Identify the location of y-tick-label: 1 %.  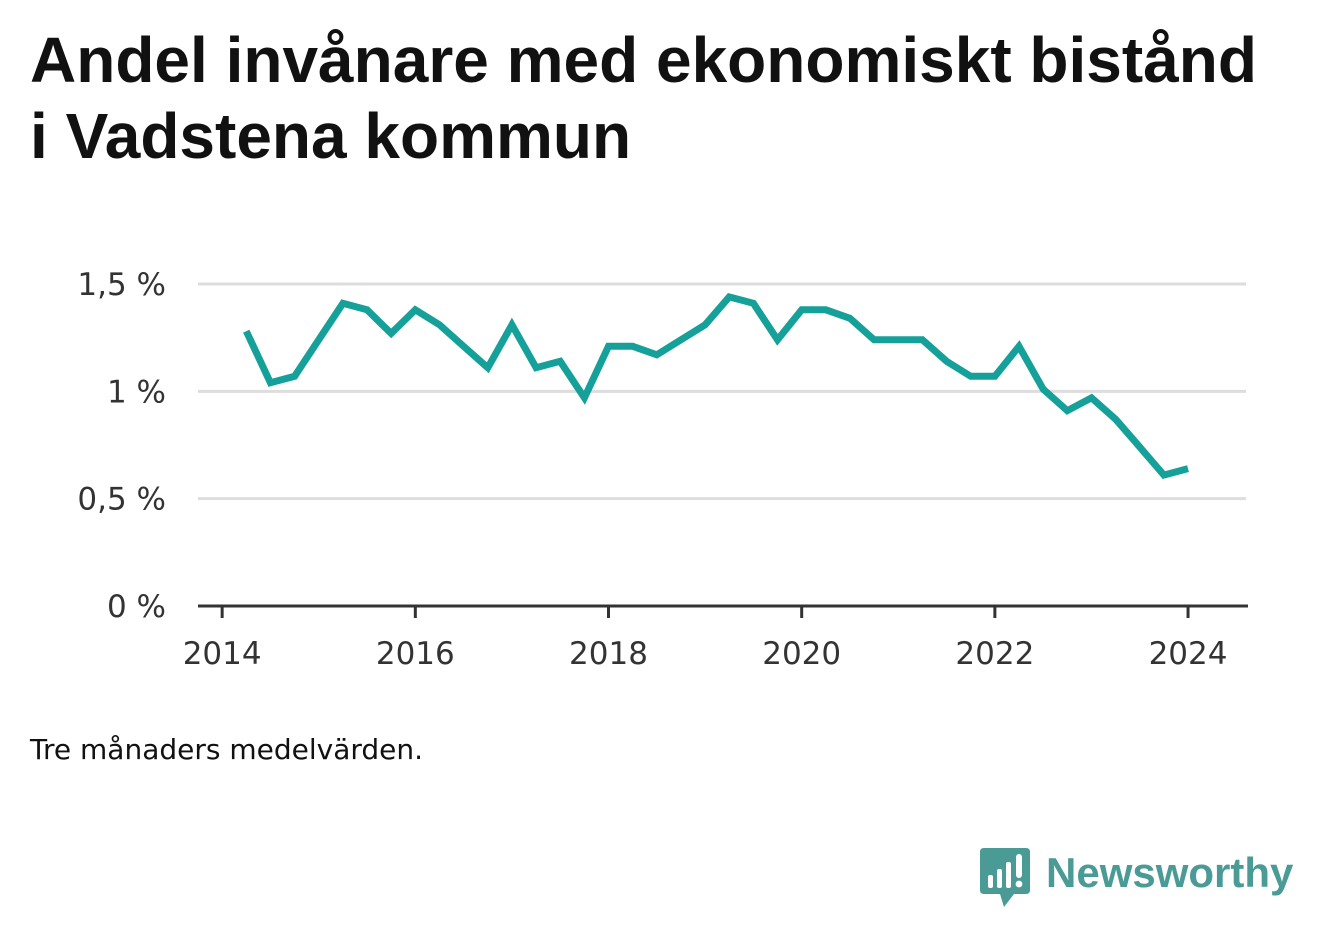
(136, 392).